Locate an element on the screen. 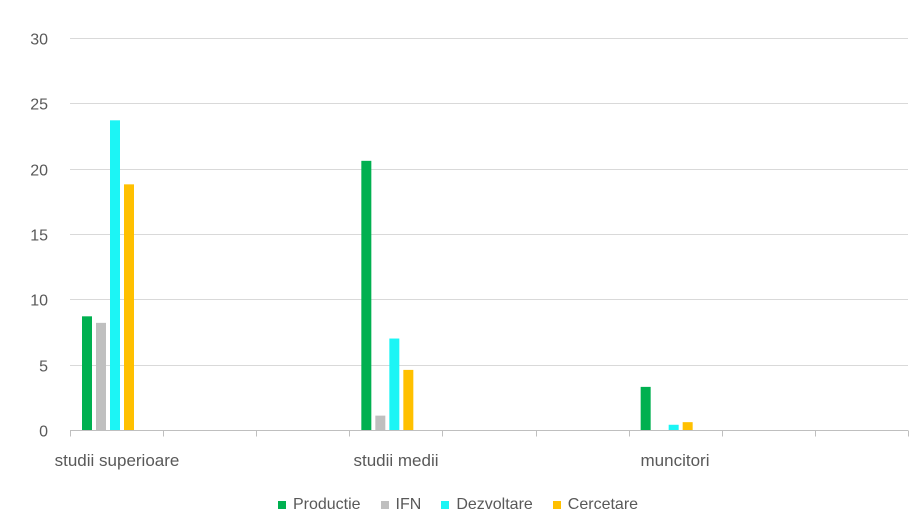 This screenshot has width=916, height=531. y-axis-ticks: 0 5 10 15 20 25 30 is located at coordinates (39, 236).